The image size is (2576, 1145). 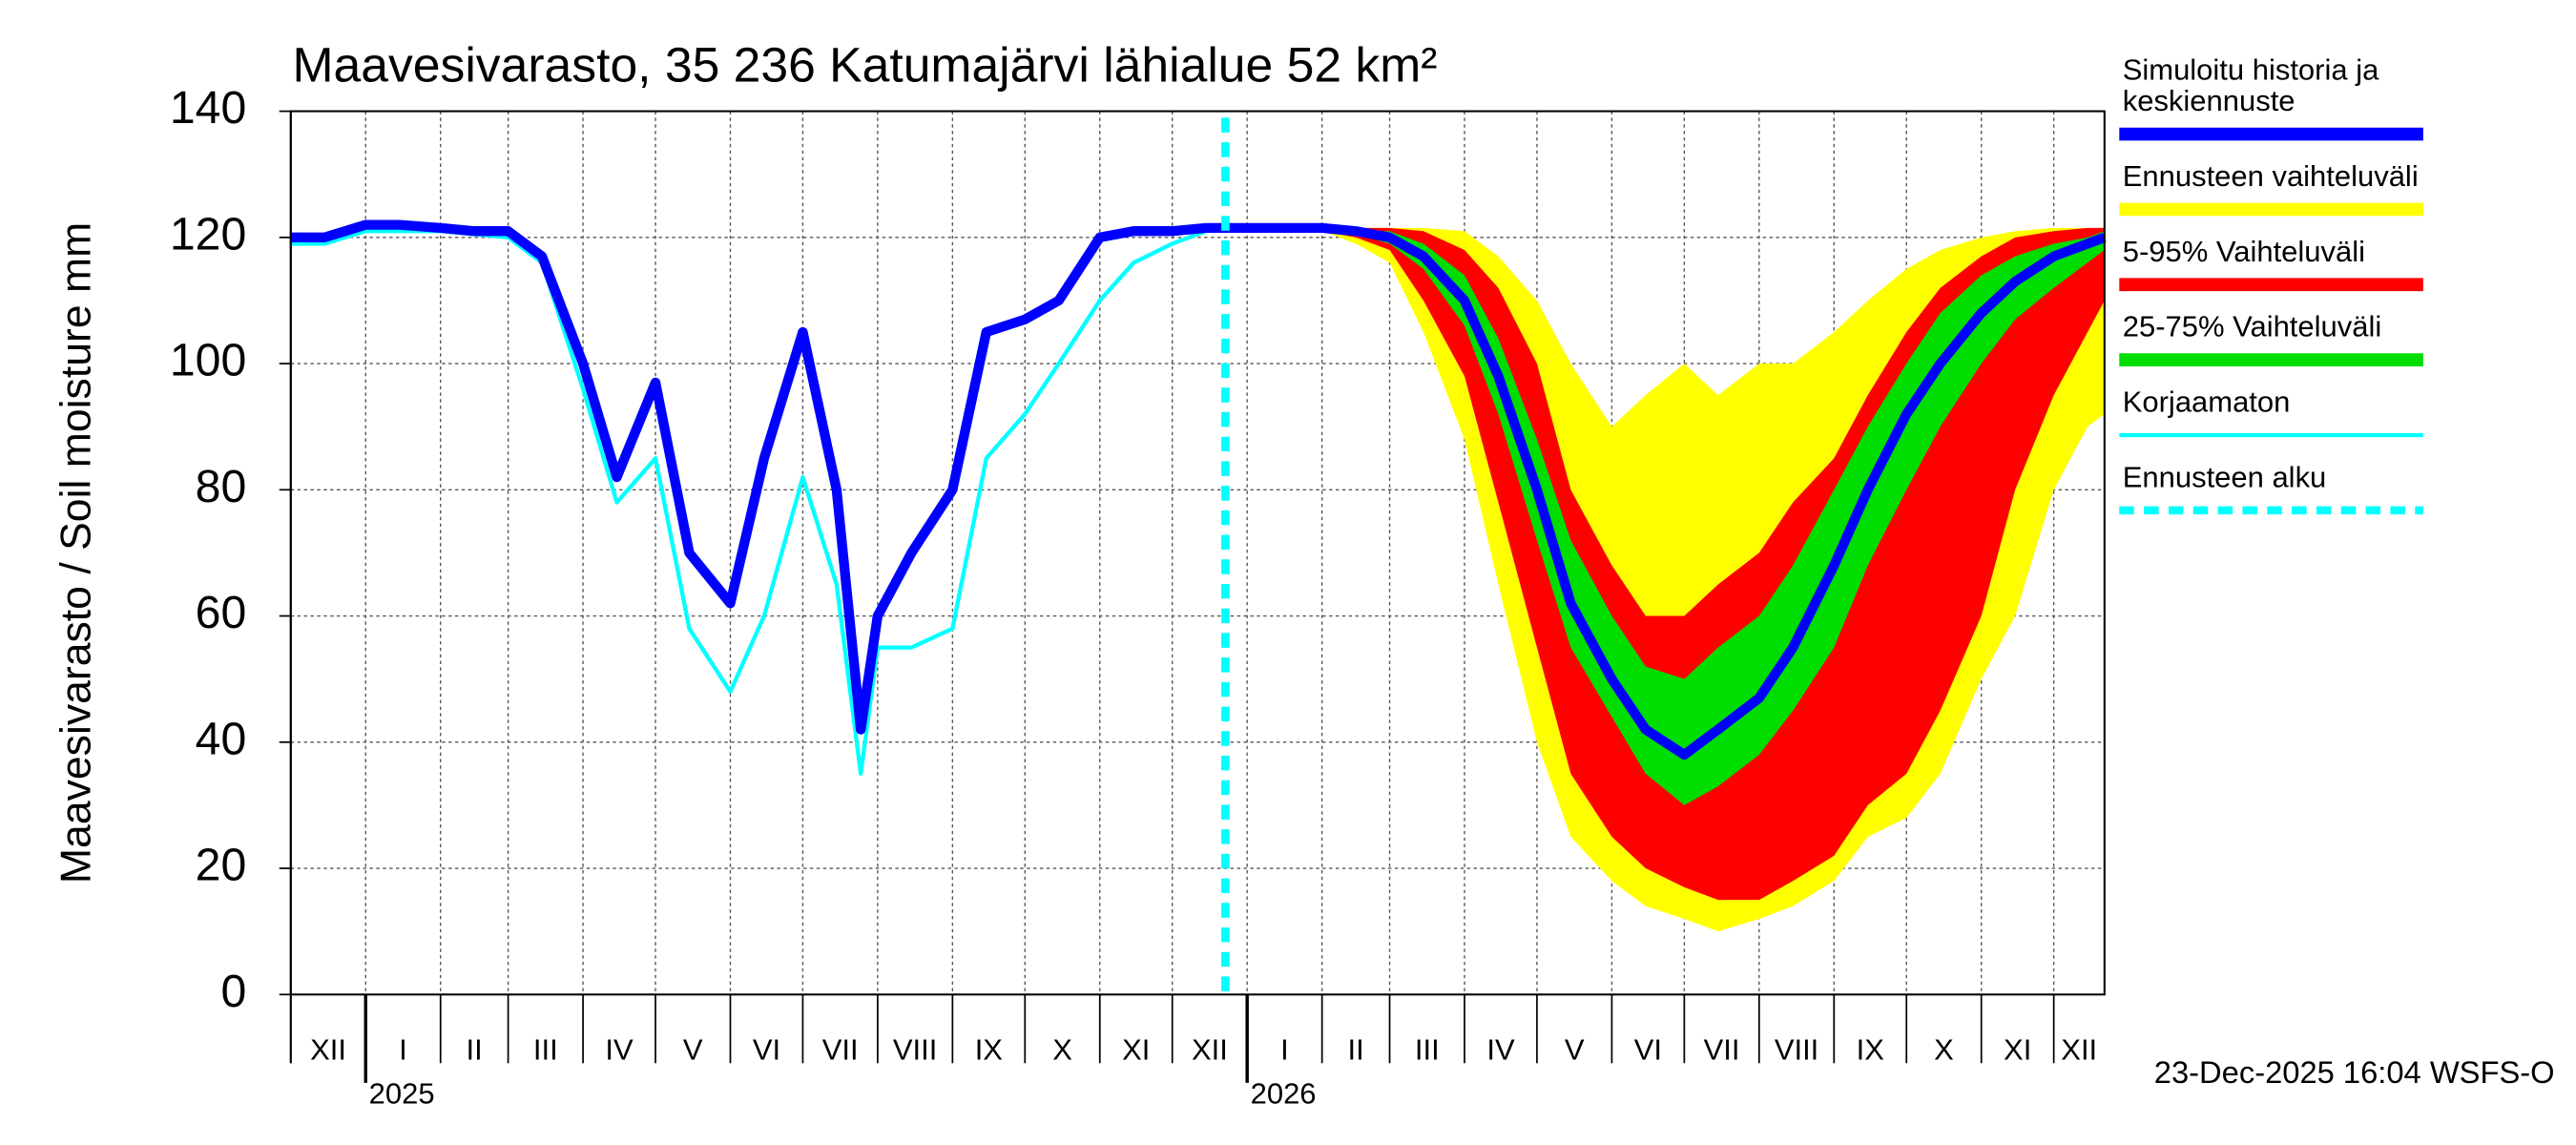 I want to click on legend-label: 25-75% Vaihteluväli, so click(x=2252, y=327).